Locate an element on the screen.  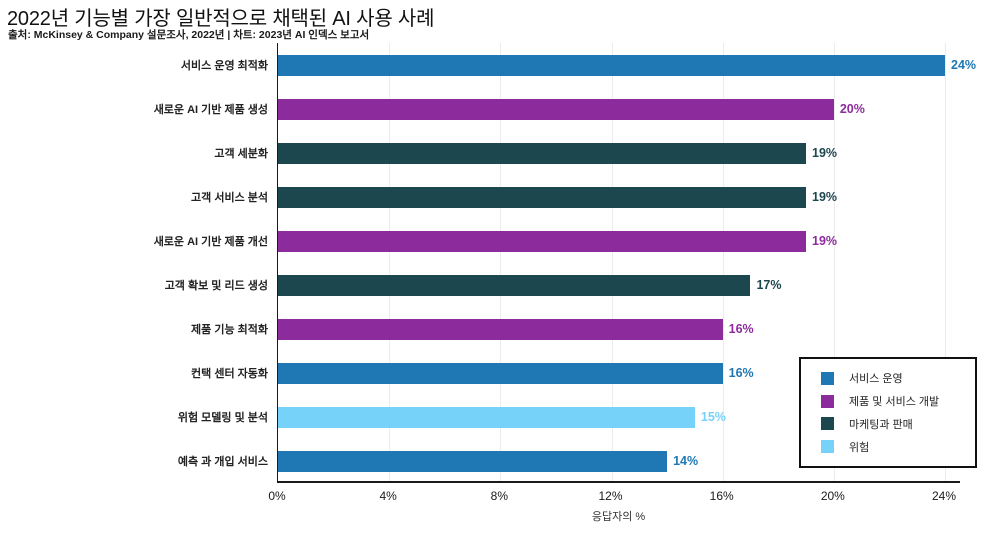
value-label: 17% is located at coordinates (769, 285).